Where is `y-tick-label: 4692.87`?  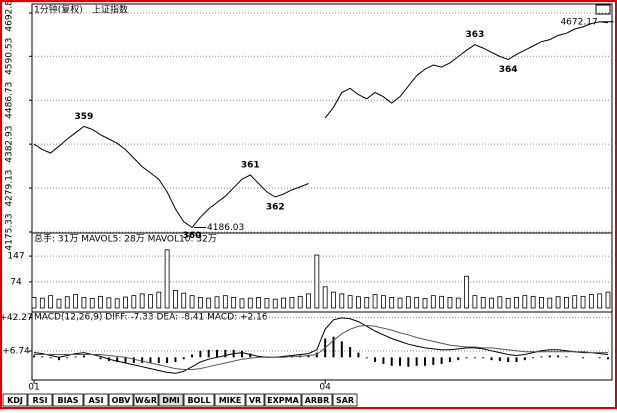
y-tick-label: 4692.87 is located at coordinates (10, 16).